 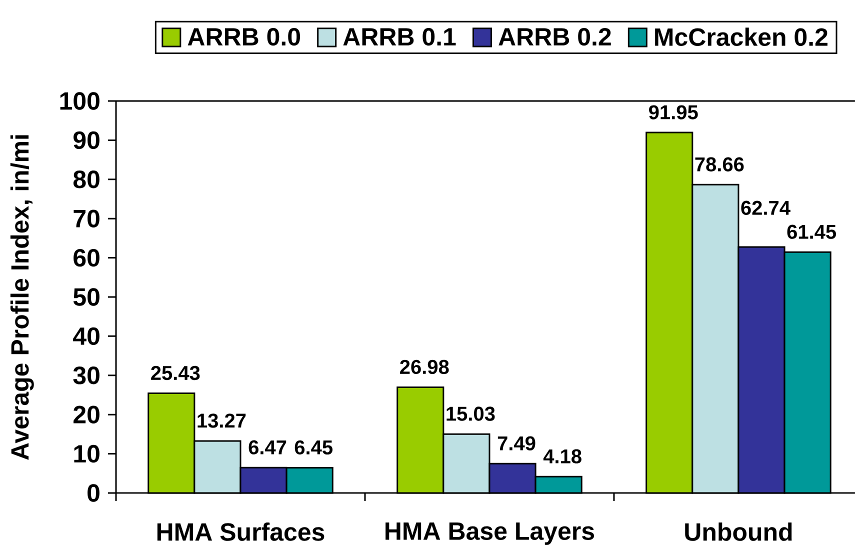 What do you see at coordinates (222, 421) in the screenshot?
I see `data-label: 13.27` at bounding box center [222, 421].